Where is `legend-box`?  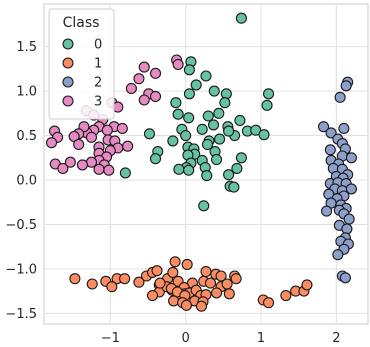
legend-box is located at coordinates (81, 64).